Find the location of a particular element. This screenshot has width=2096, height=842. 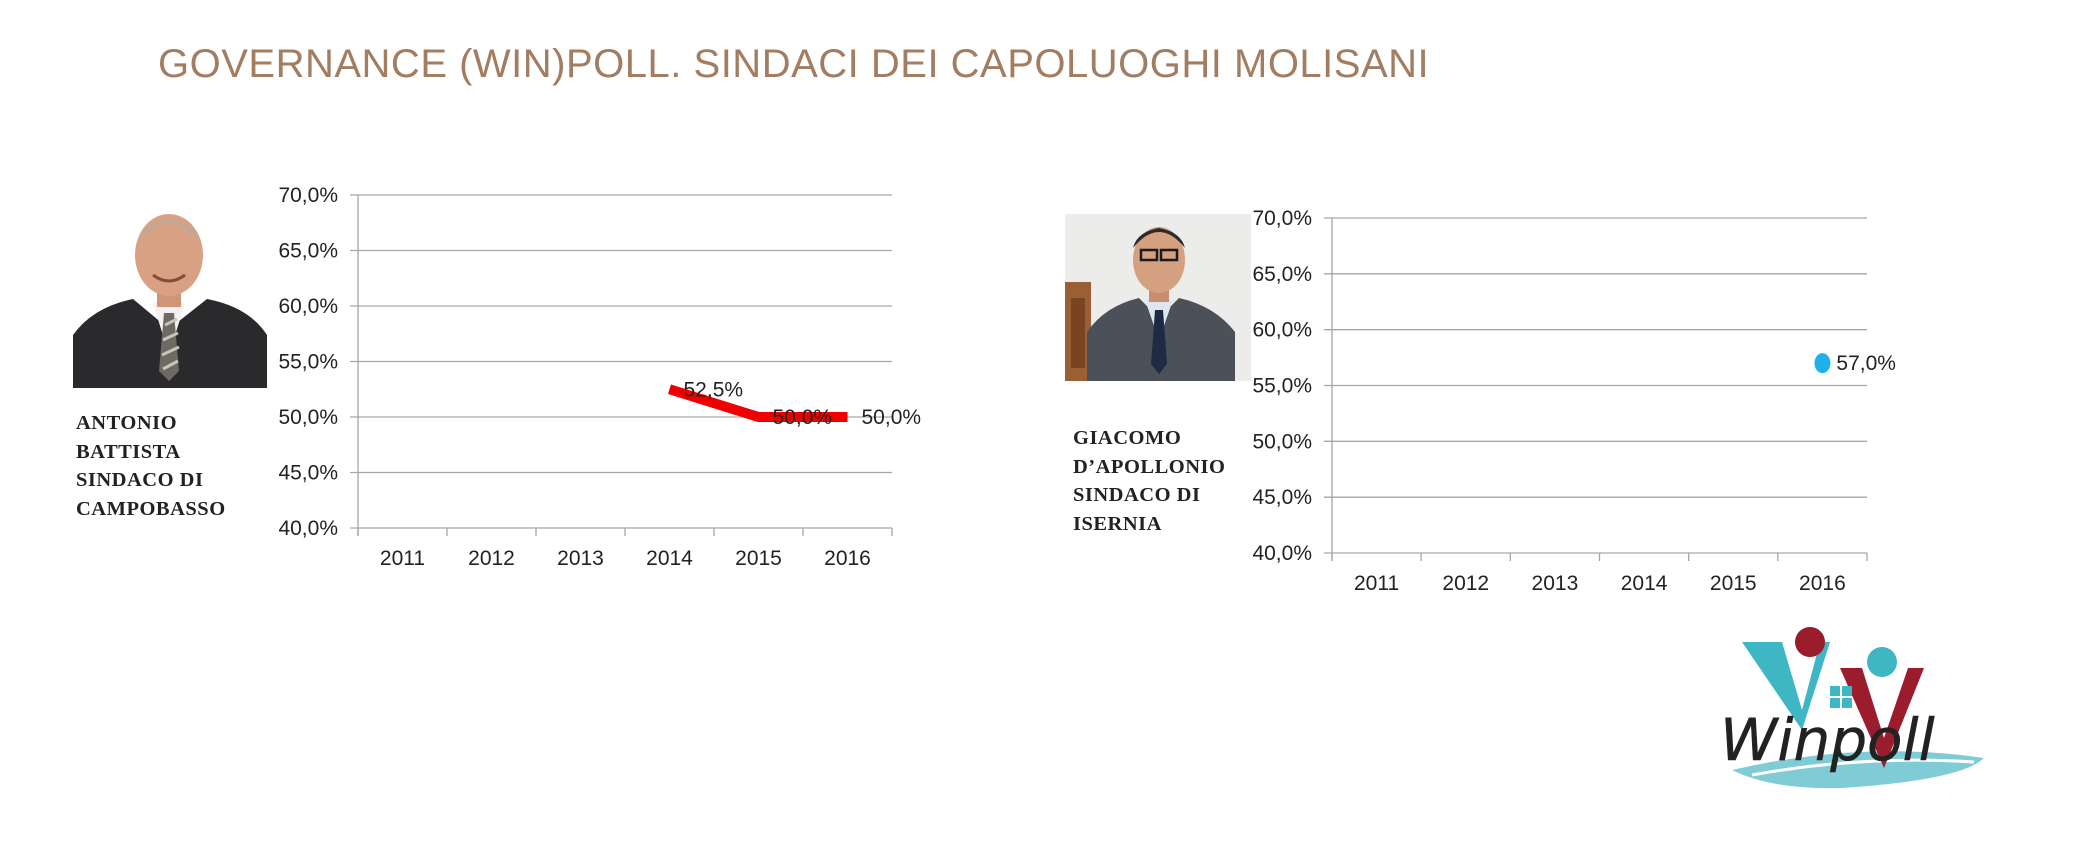

mayor-name-line: D’APOLLONIO is located at coordinates (1149, 466).